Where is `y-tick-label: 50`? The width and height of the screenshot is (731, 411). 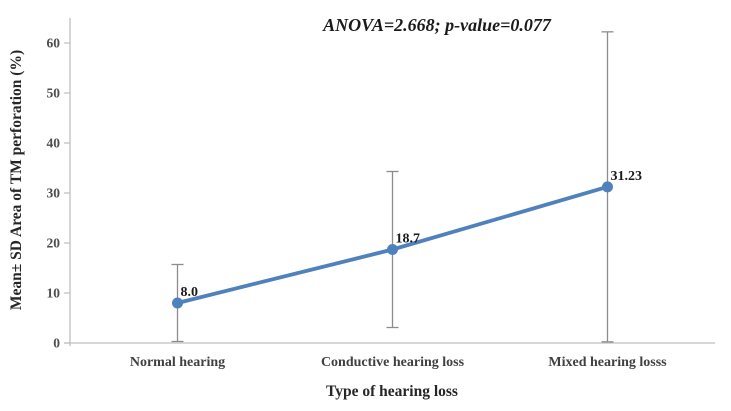 y-tick-label: 50 is located at coordinates (54, 93).